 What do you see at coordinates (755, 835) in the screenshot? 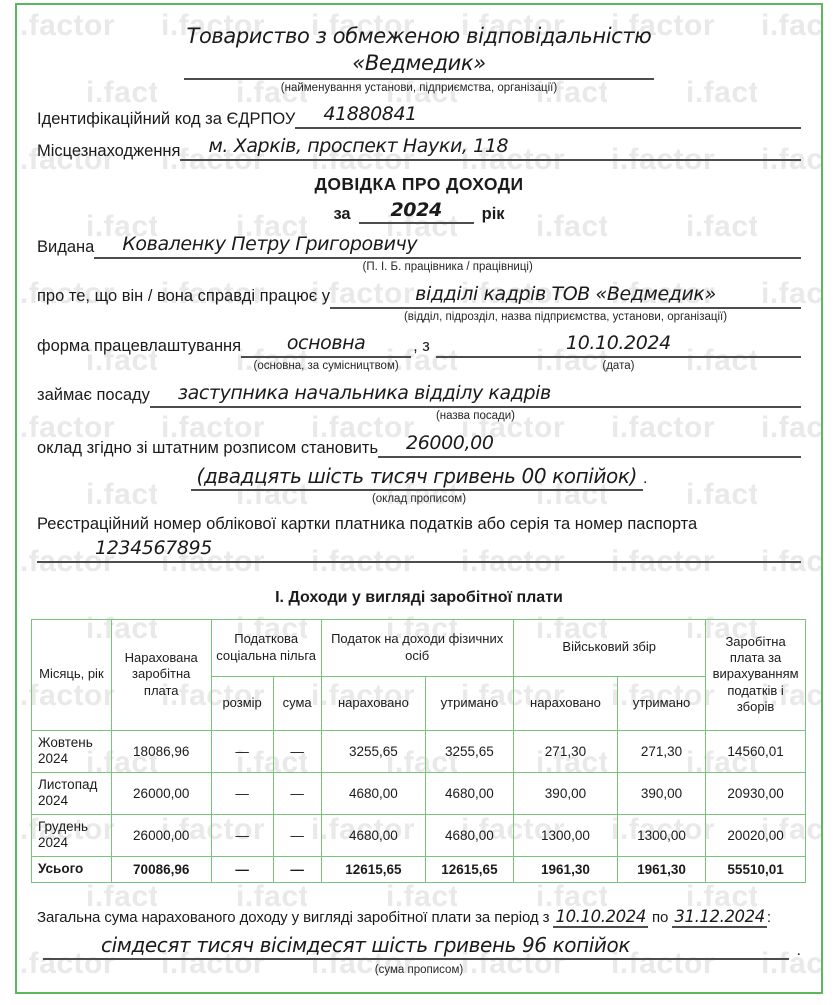
I see `table-cell: 20020,00` at bounding box center [755, 835].